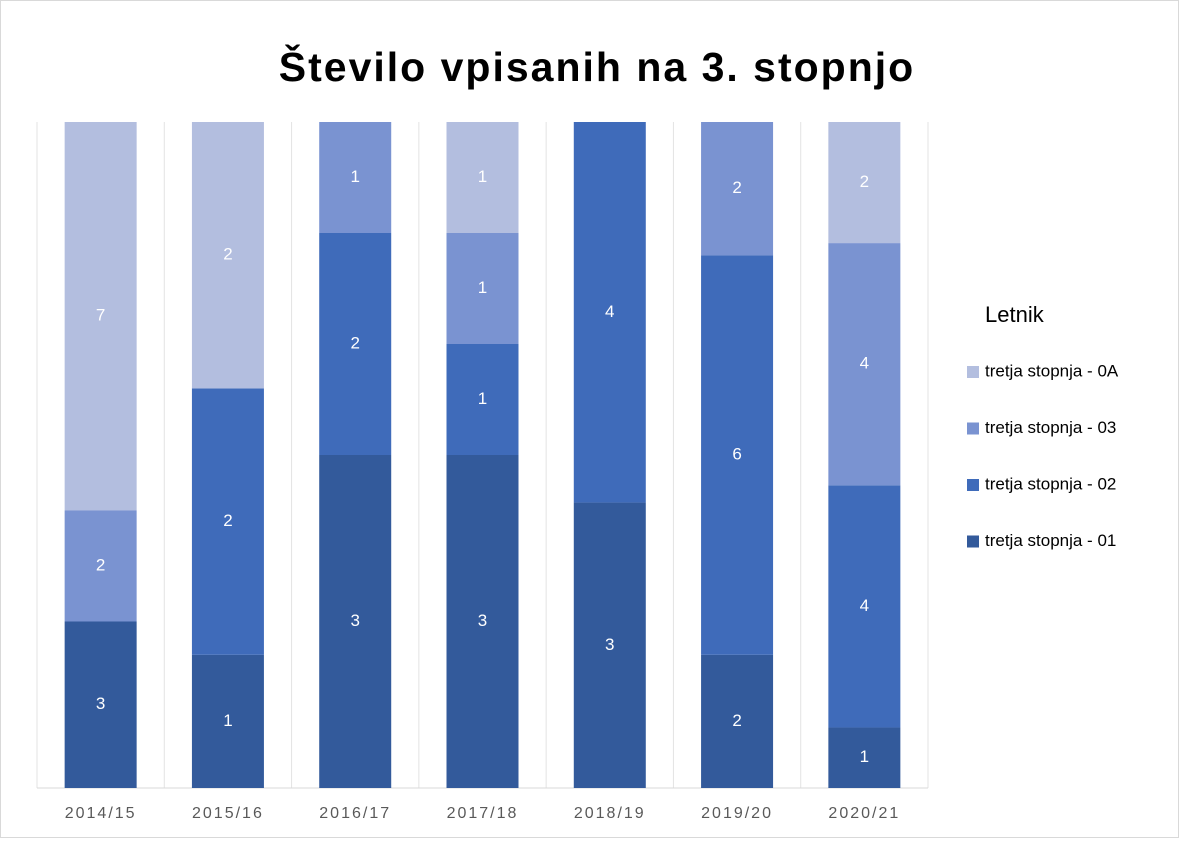 This screenshot has height=843, width=1179. I want to click on x-tick-label: 2020/21, so click(864, 813).